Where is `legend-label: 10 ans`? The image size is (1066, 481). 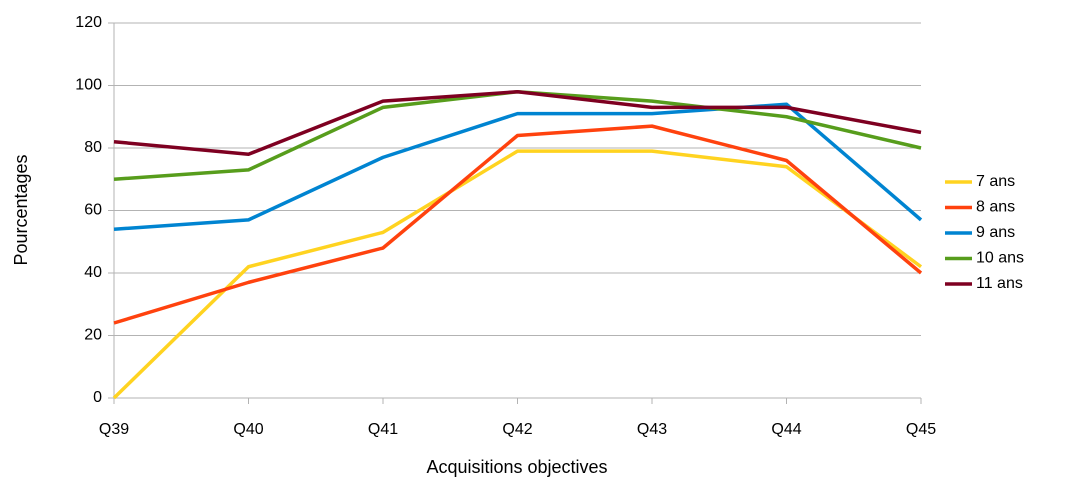
legend-label: 10 ans is located at coordinates (1000, 258).